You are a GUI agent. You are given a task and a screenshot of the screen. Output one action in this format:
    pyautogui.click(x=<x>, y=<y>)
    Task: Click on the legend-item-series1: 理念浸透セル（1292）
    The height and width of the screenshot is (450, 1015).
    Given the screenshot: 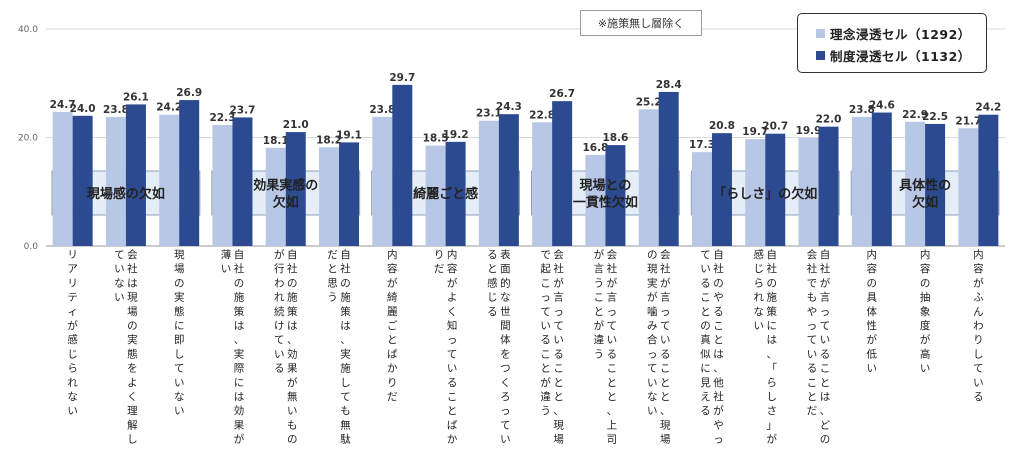 What is the action you would take?
    pyautogui.click(x=901, y=33)
    